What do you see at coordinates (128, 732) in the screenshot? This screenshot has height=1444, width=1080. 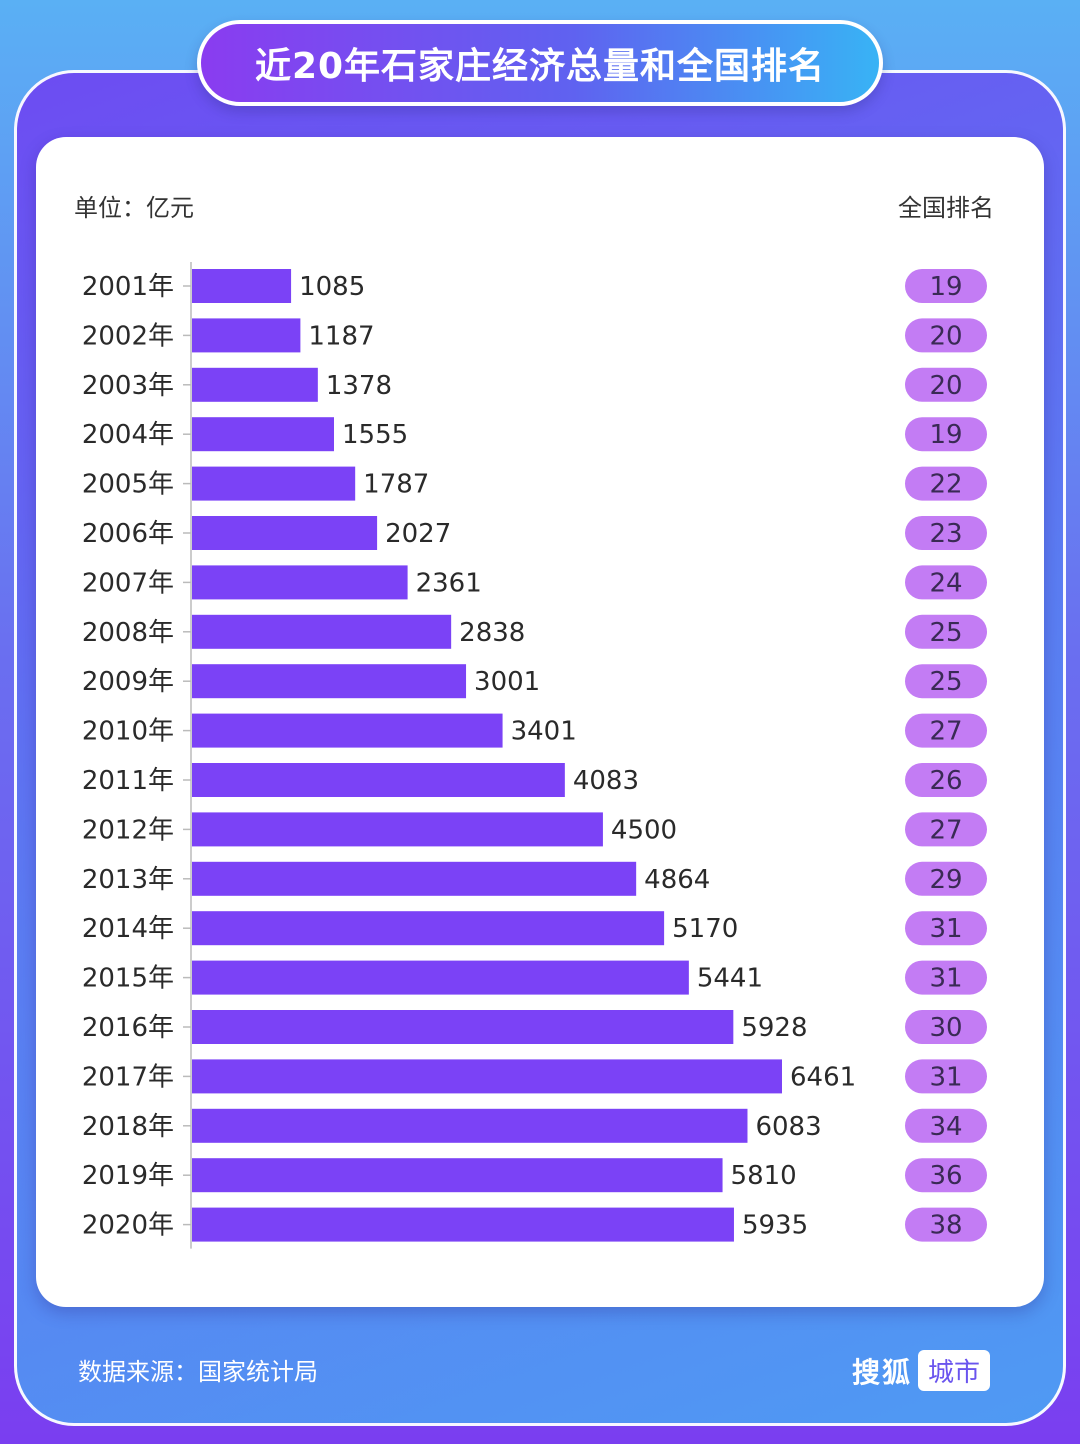 I see `category-label: 2010年` at bounding box center [128, 732].